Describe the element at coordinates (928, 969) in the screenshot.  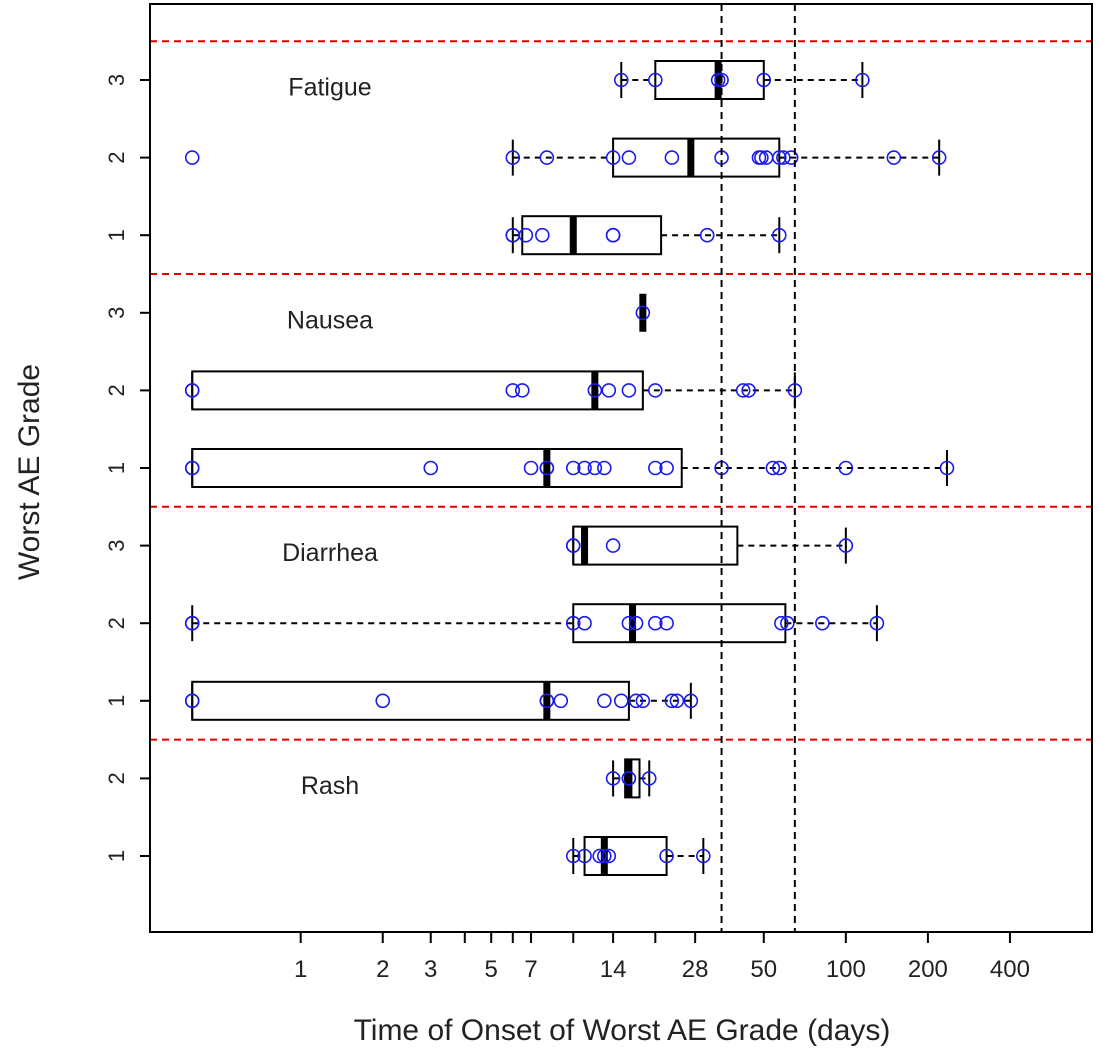
I see `x-tick-label: 200` at that location.